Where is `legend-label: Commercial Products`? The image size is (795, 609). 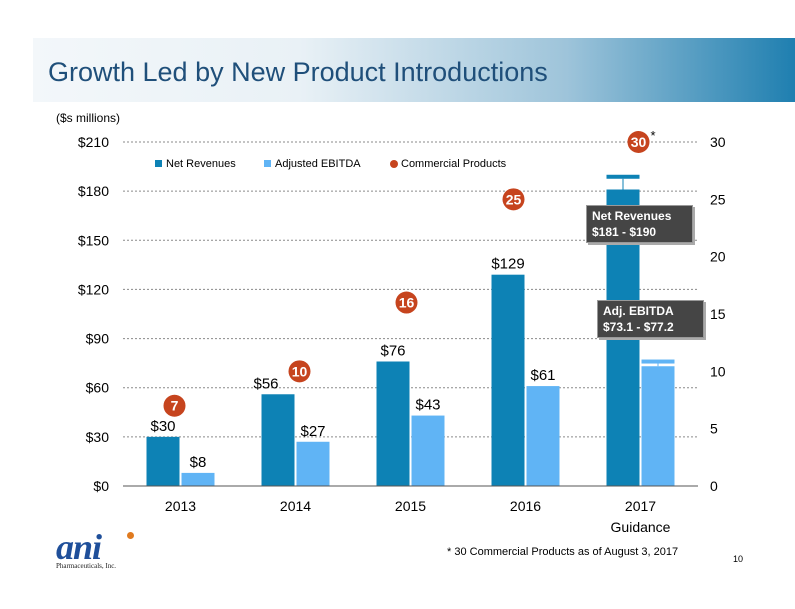
legend-label: Commercial Products is located at coordinates (454, 164).